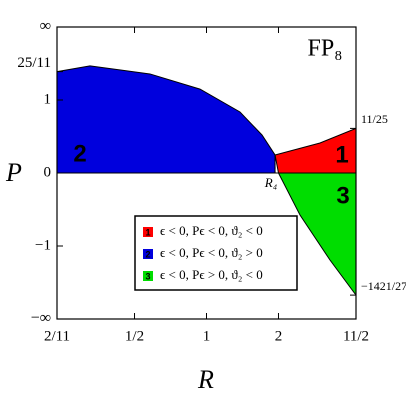 The image size is (406, 406). I want to click on legend-entry: ϵ < 0, Pϵ < 0, ϑ₂ < 0, so click(211, 230).